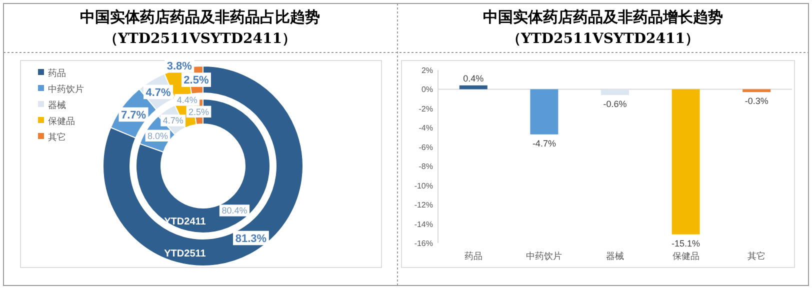 The height and width of the screenshot is (289, 812). What do you see at coordinates (251, 238) in the screenshot?
I see `data-label: 81.3%` at bounding box center [251, 238].